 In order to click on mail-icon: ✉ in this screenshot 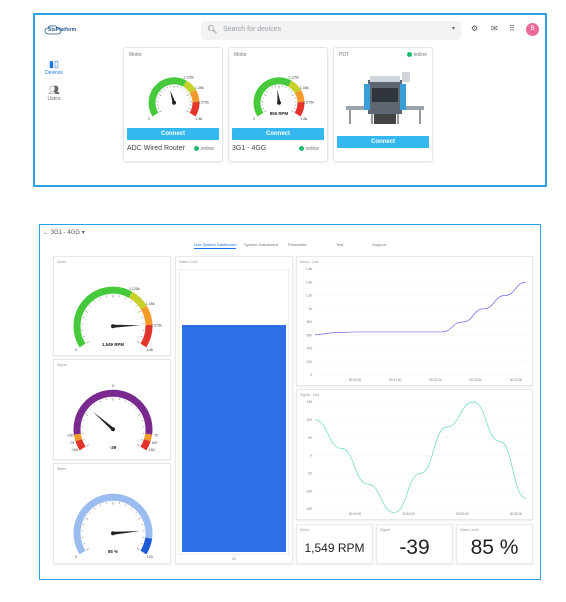, I will do `click(494, 28)`.